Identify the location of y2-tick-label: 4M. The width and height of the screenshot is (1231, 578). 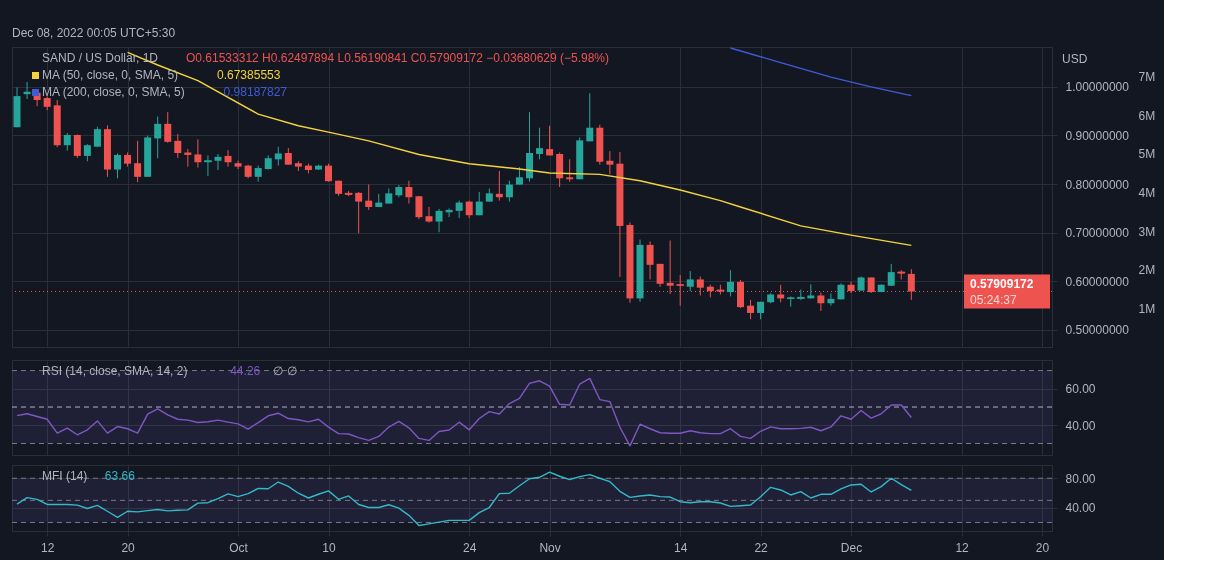
(1147, 192).